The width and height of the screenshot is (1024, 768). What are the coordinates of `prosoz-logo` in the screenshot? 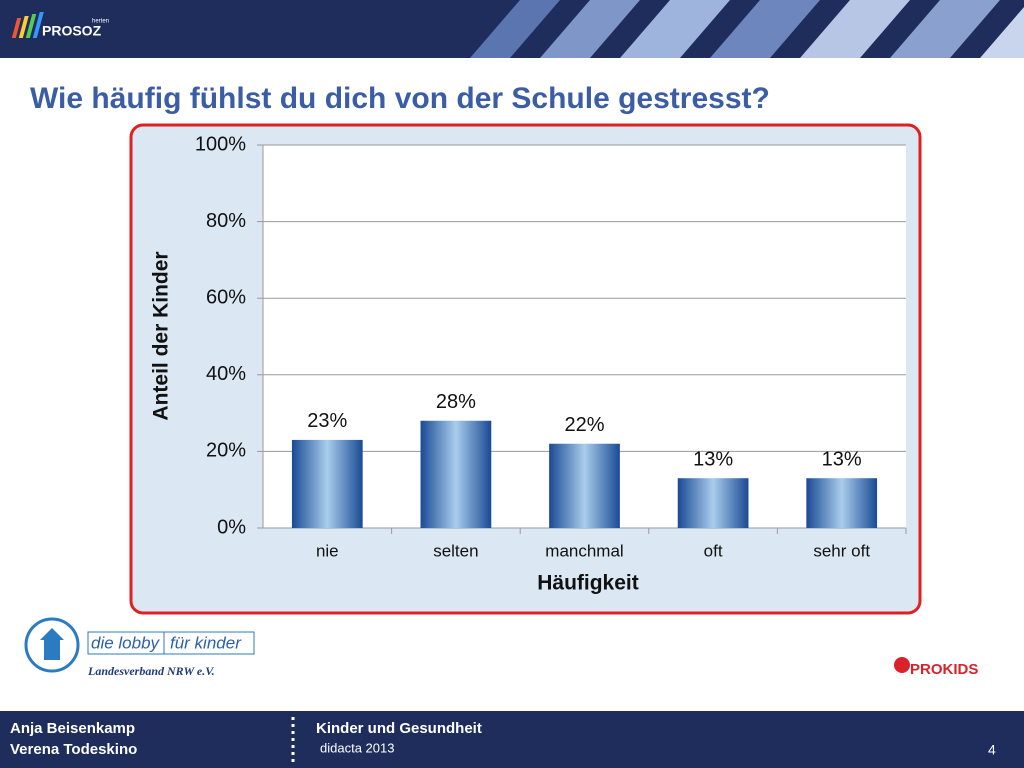 It's located at (27, 25).